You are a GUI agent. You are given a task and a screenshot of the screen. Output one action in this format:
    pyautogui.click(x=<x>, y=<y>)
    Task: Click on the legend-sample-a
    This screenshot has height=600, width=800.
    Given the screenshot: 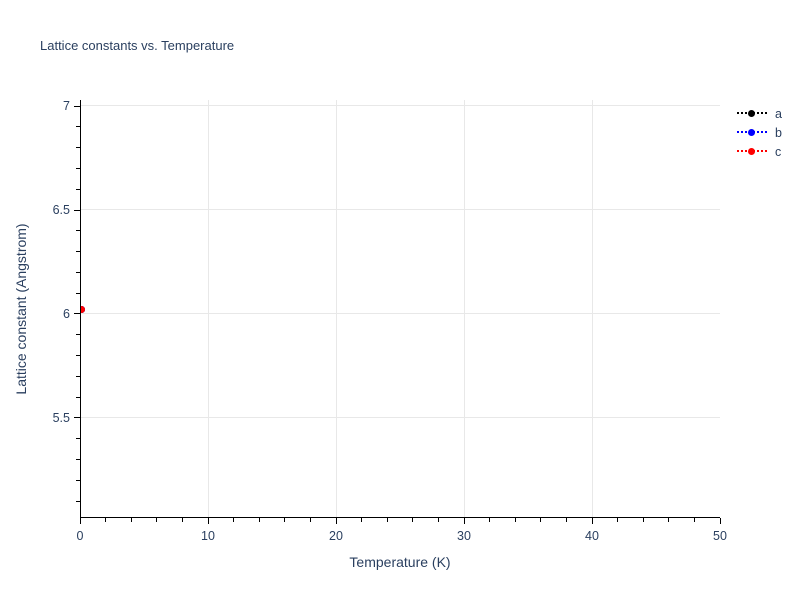 What is the action you would take?
    pyautogui.click(x=752, y=113)
    